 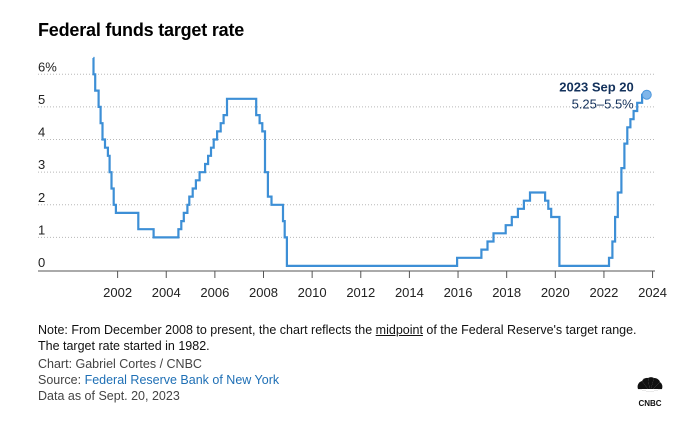 I want to click on y-tick-label-4: 4, so click(x=41, y=132).